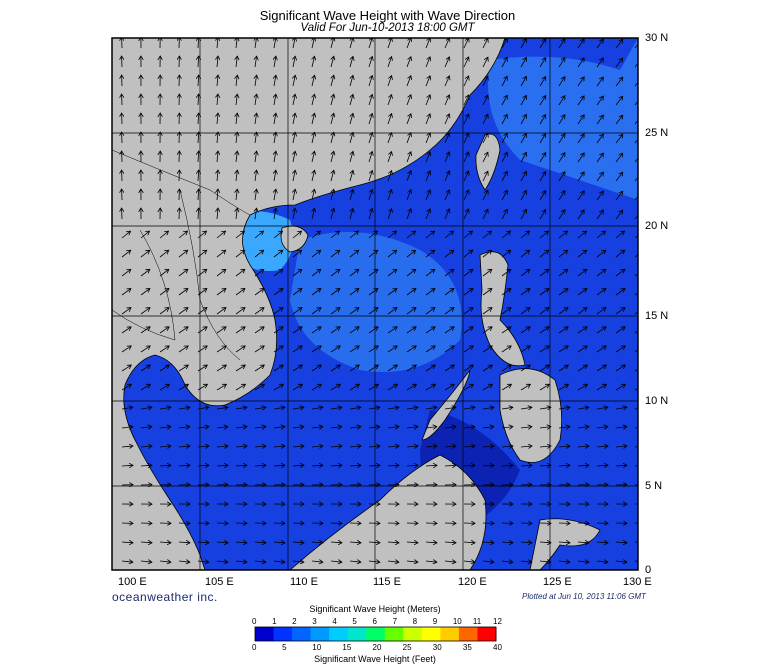 This screenshot has width=775, height=665. Describe the element at coordinates (648, 570) in the screenshot. I see `lat-label-0: 0` at that location.